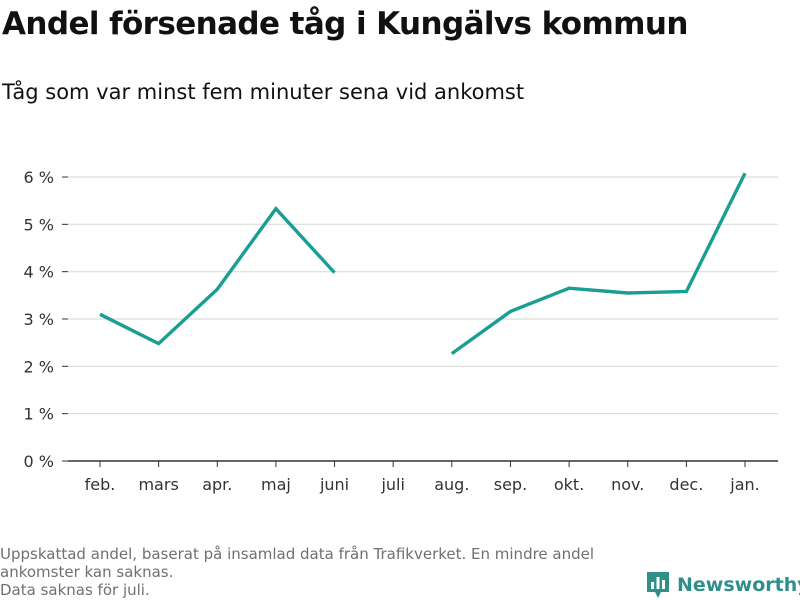 The width and height of the screenshot is (800, 600). I want to click on brand-name: Newsworthy, so click(738, 585).